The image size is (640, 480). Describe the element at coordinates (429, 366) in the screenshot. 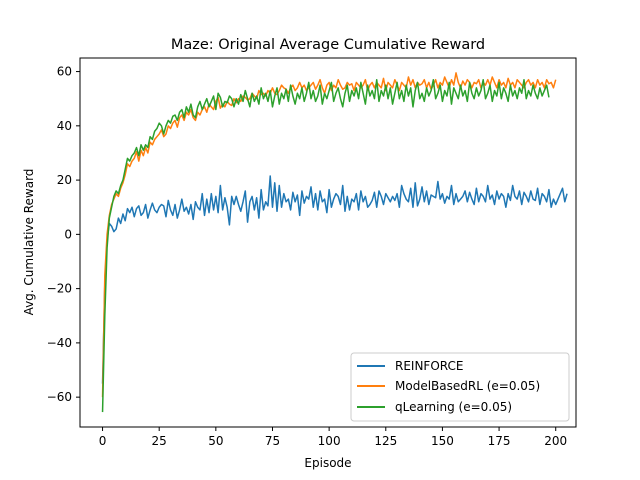

I see `legend-label-reinforce: REINFORCE` at that location.